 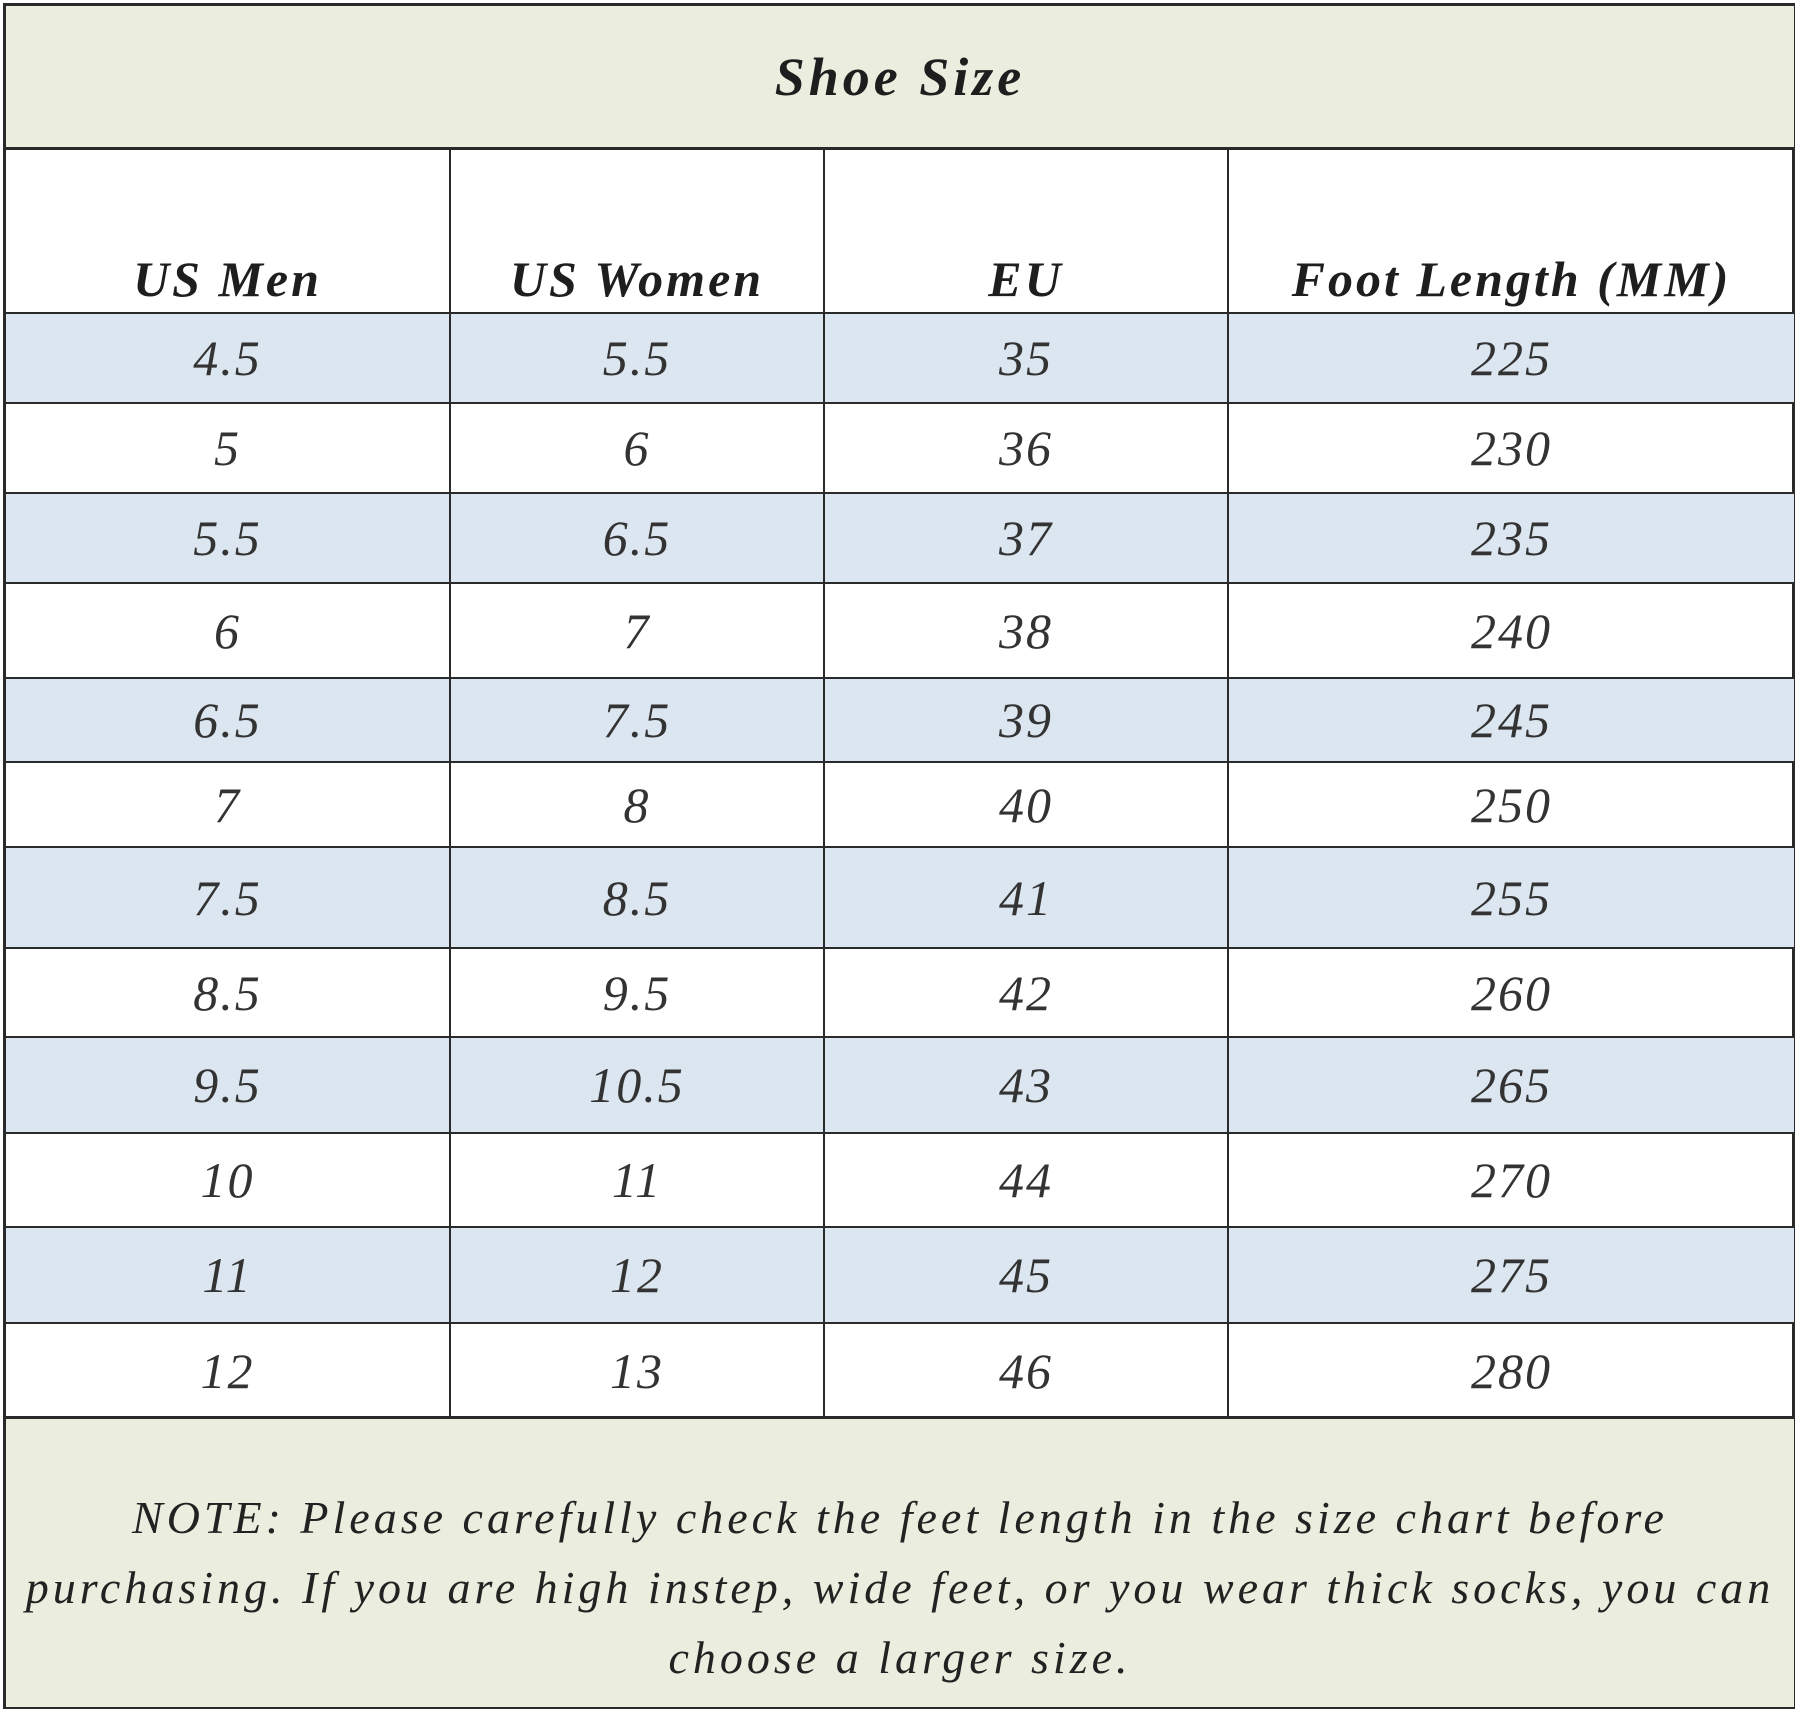 I want to click on table-cell: 275, so click(x=1510, y=1275).